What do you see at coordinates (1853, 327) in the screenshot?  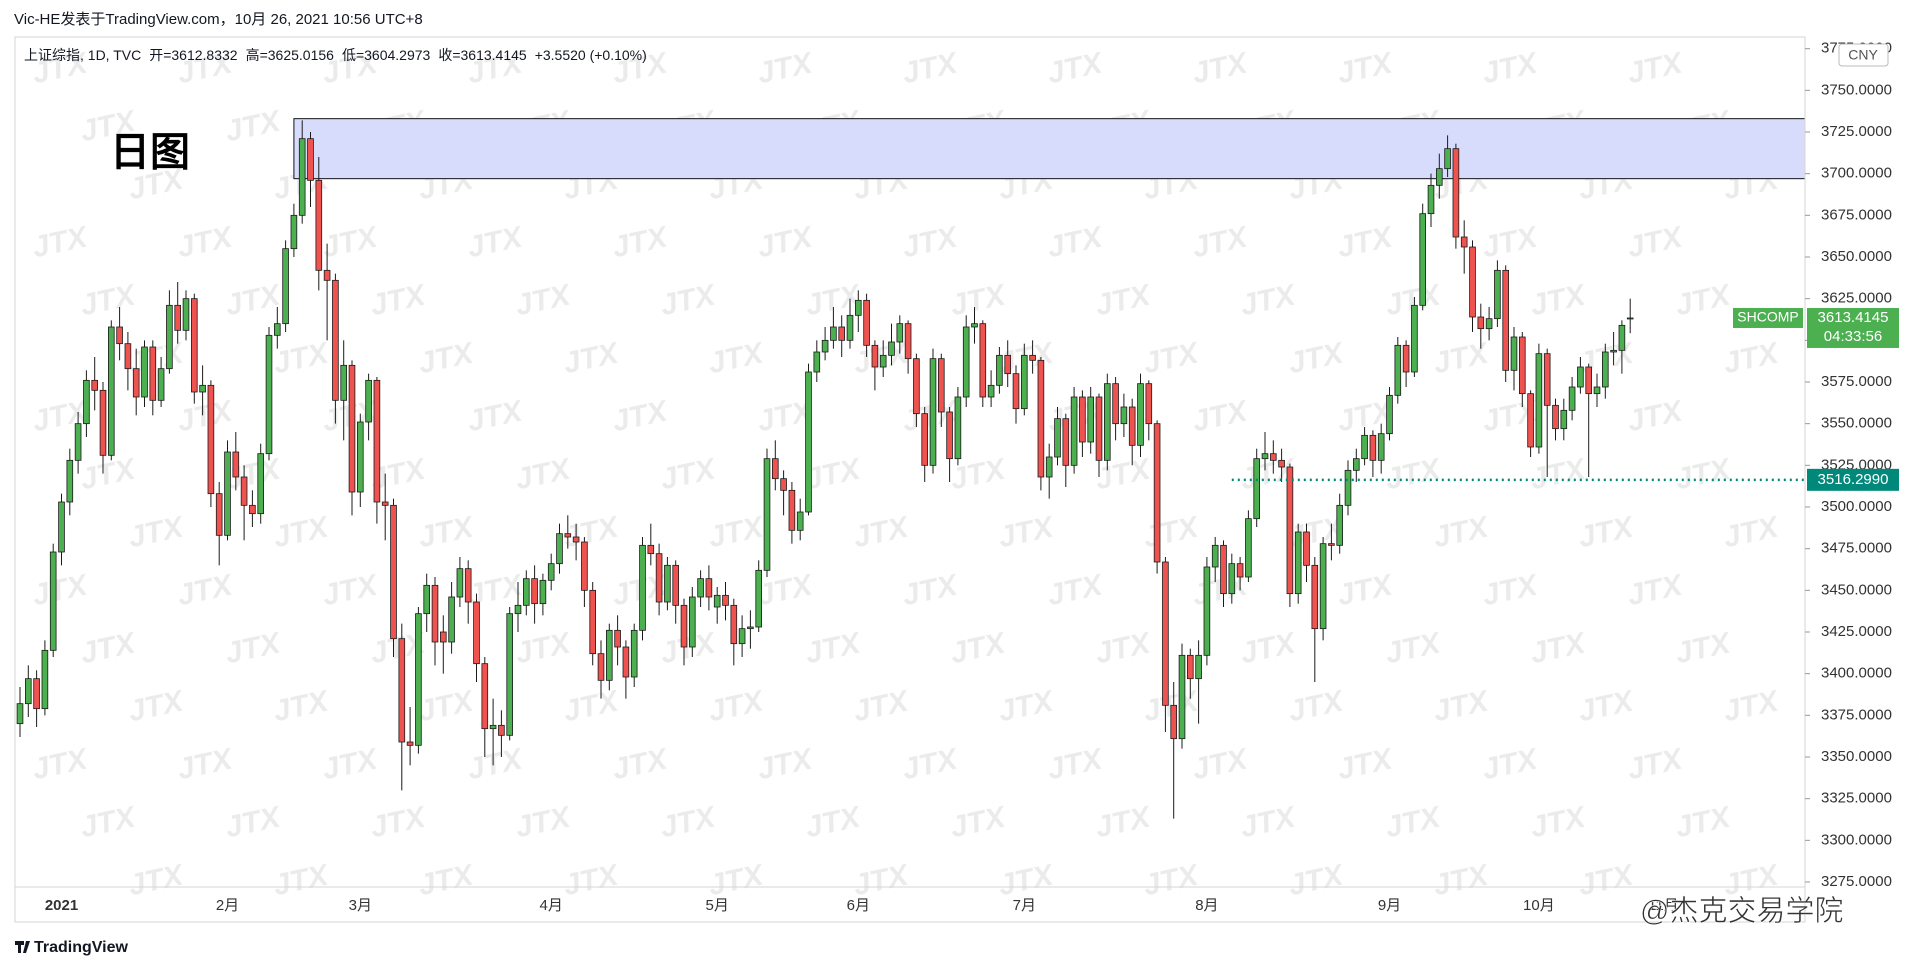 I see `last-price-badge` at bounding box center [1853, 327].